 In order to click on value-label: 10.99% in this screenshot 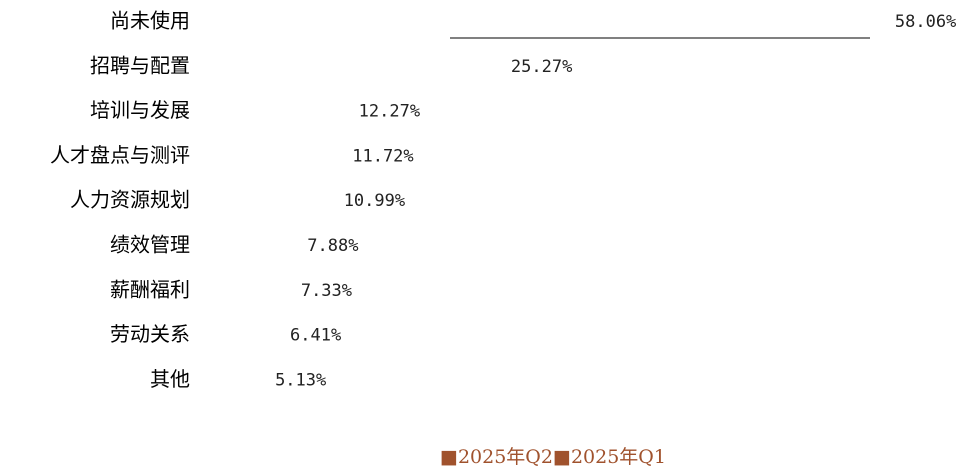, I will do `click(374, 201)`.